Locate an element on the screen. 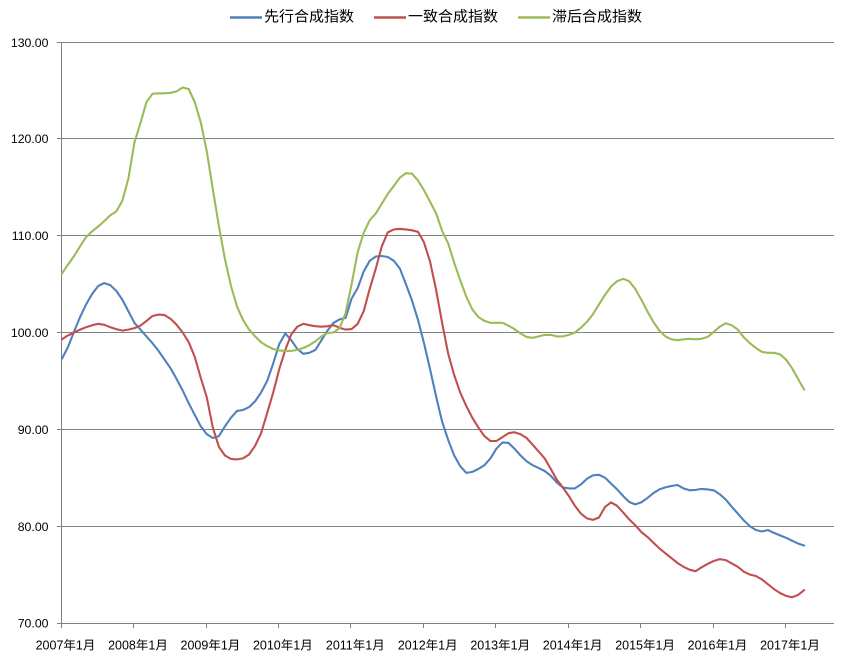 The image size is (846, 664). svg-text: 90.00 is located at coordinates (33, 430).